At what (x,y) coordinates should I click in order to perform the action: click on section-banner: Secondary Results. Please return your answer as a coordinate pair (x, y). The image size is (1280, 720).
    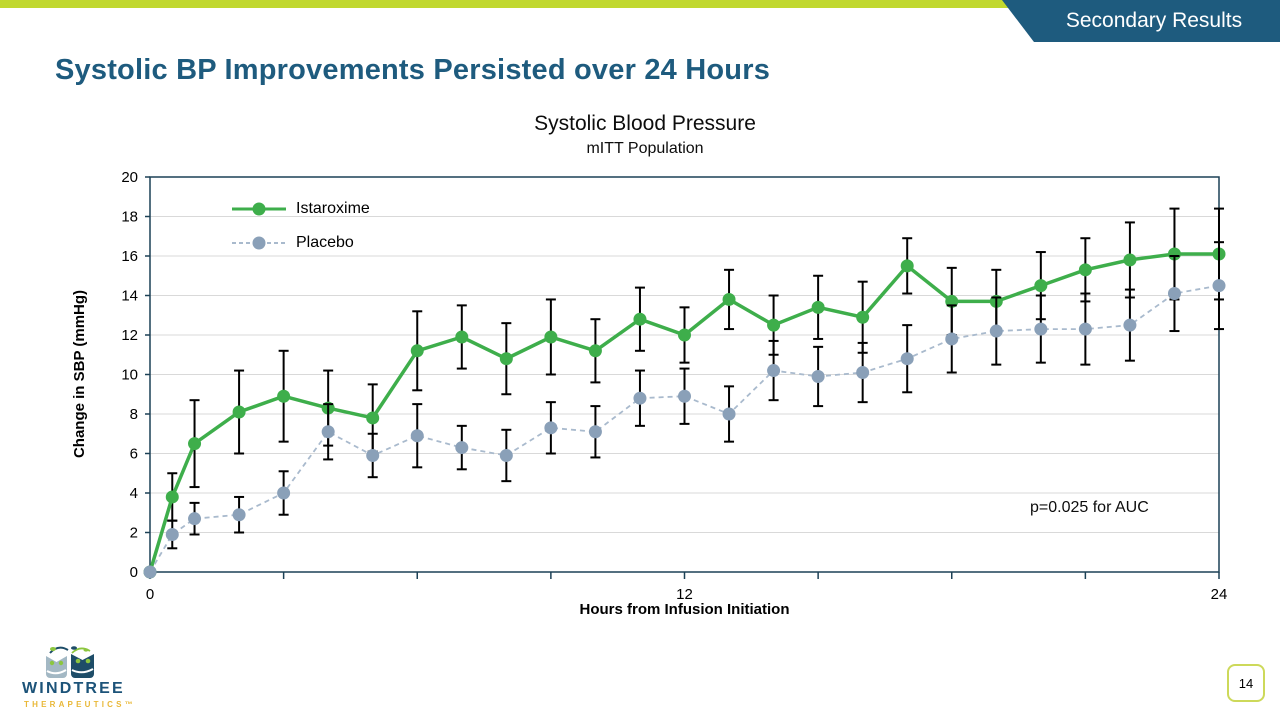
    Looking at the image, I should click on (1141, 21).